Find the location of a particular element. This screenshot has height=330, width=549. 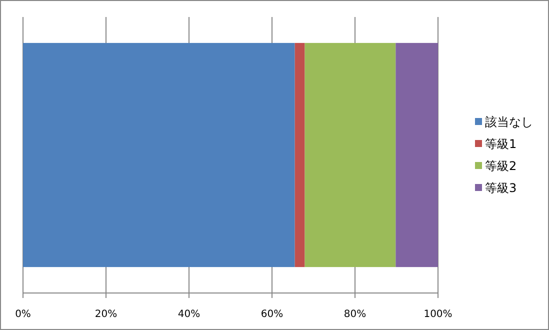

legend-label: 等級2 is located at coordinates (501, 166).